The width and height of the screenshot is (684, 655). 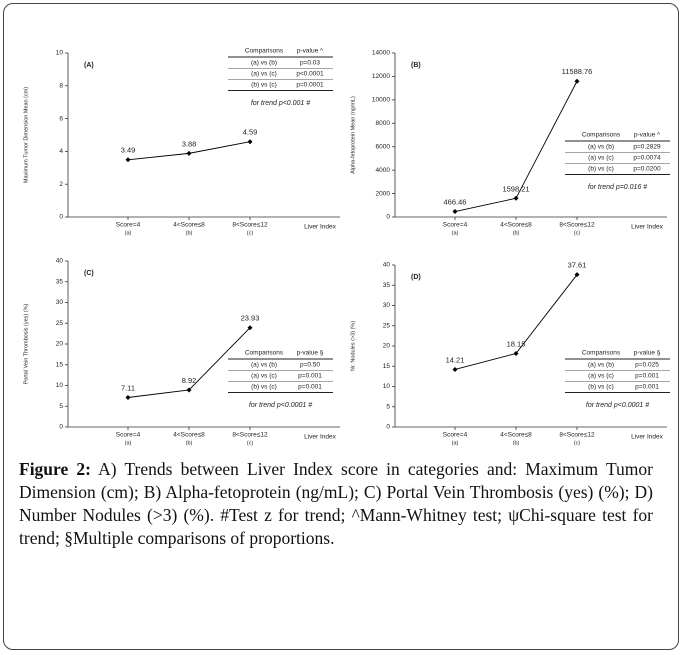 I want to click on panel-label: (D), so click(x=416, y=277).